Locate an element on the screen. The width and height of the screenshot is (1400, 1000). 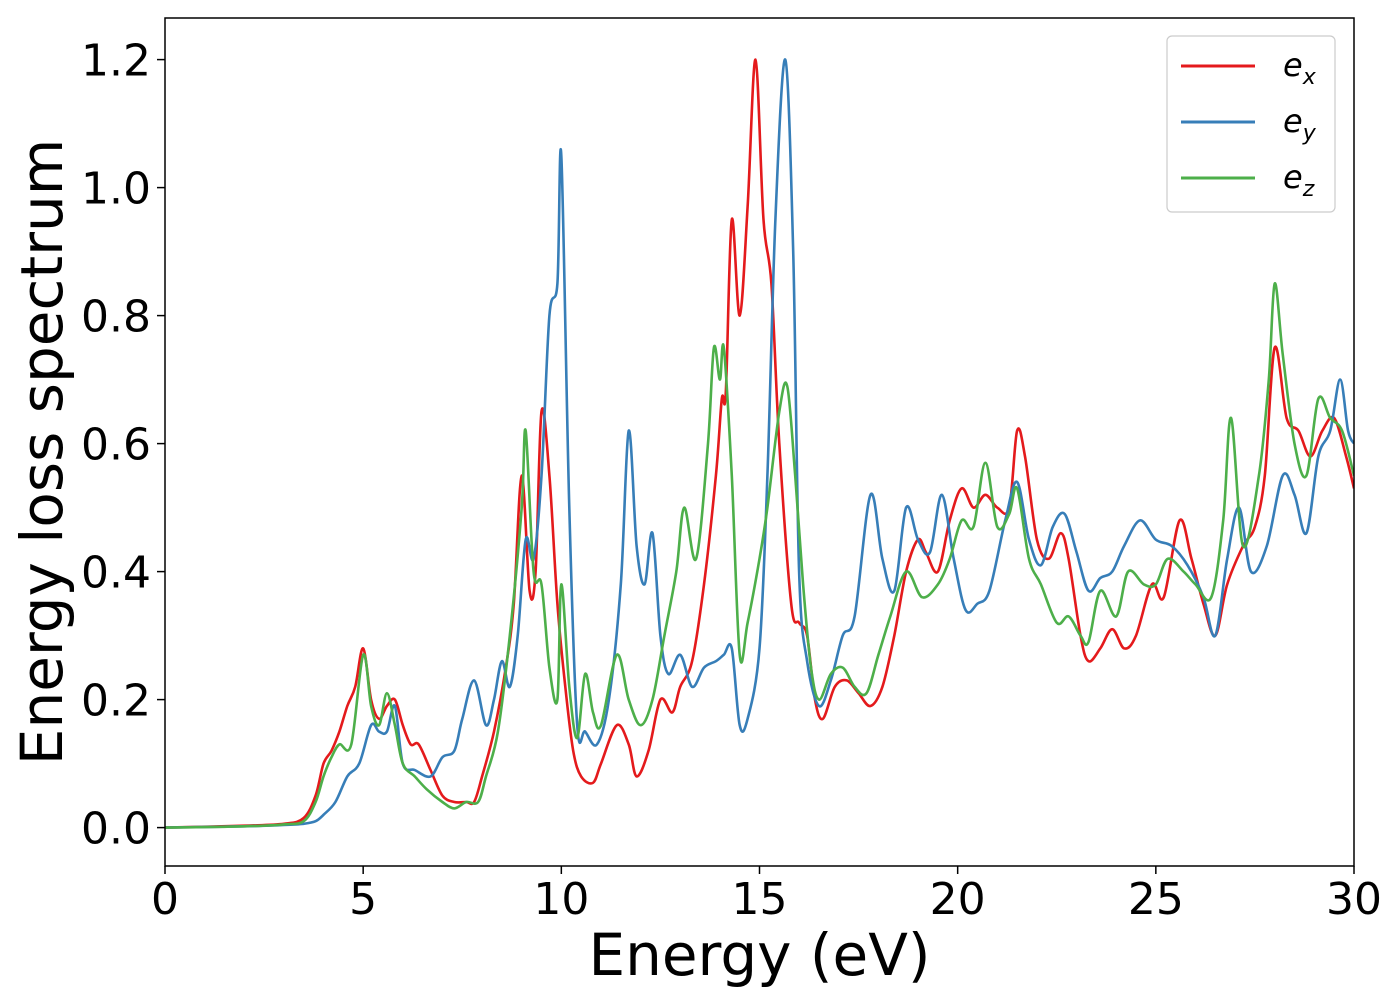
x-tick-label: 30 is located at coordinates (1354, 899).